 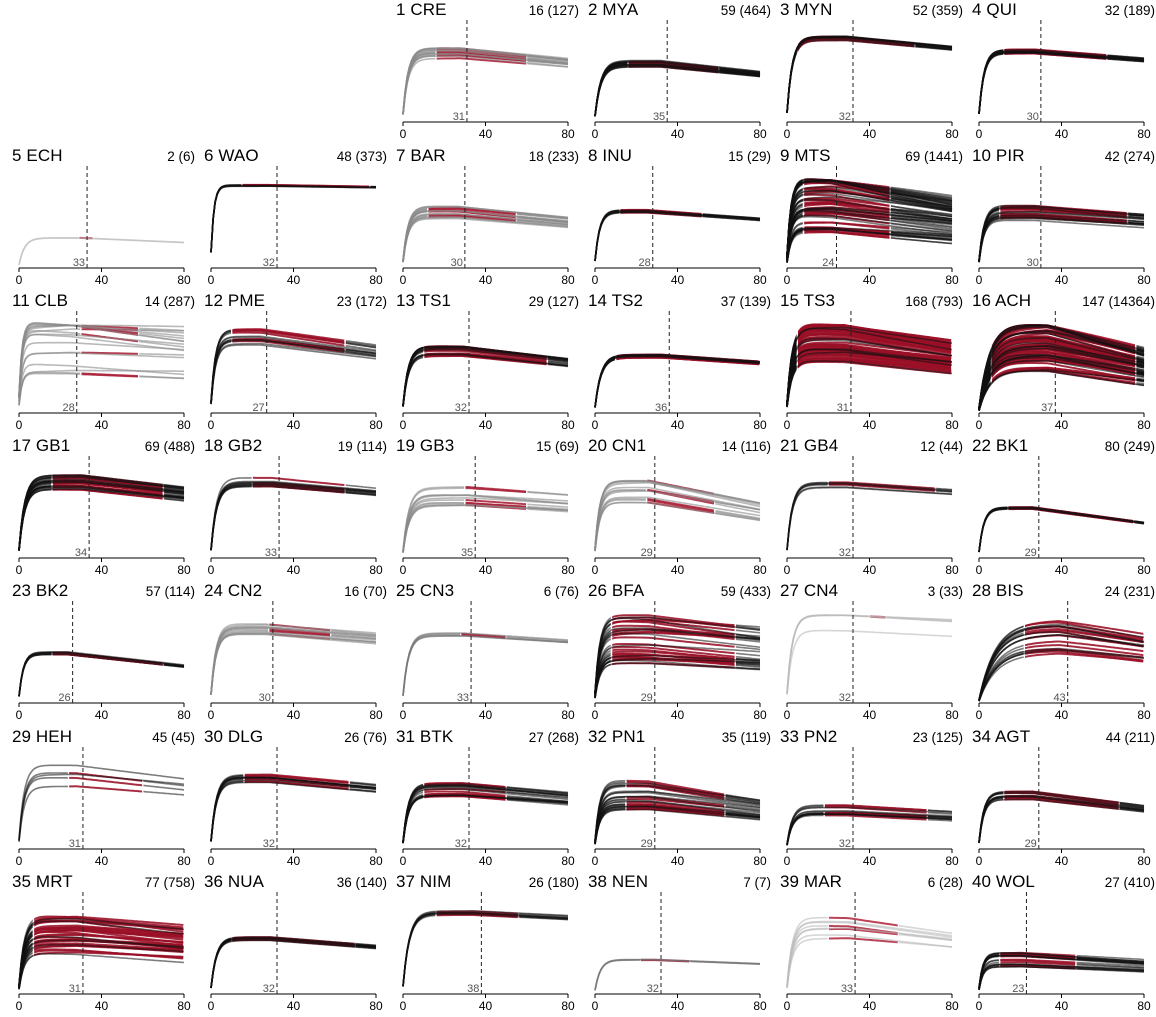 What do you see at coordinates (485, 653) in the screenshot?
I see `panel-cn3: 25 CN3 6 (76) 0 40 80 33` at bounding box center [485, 653].